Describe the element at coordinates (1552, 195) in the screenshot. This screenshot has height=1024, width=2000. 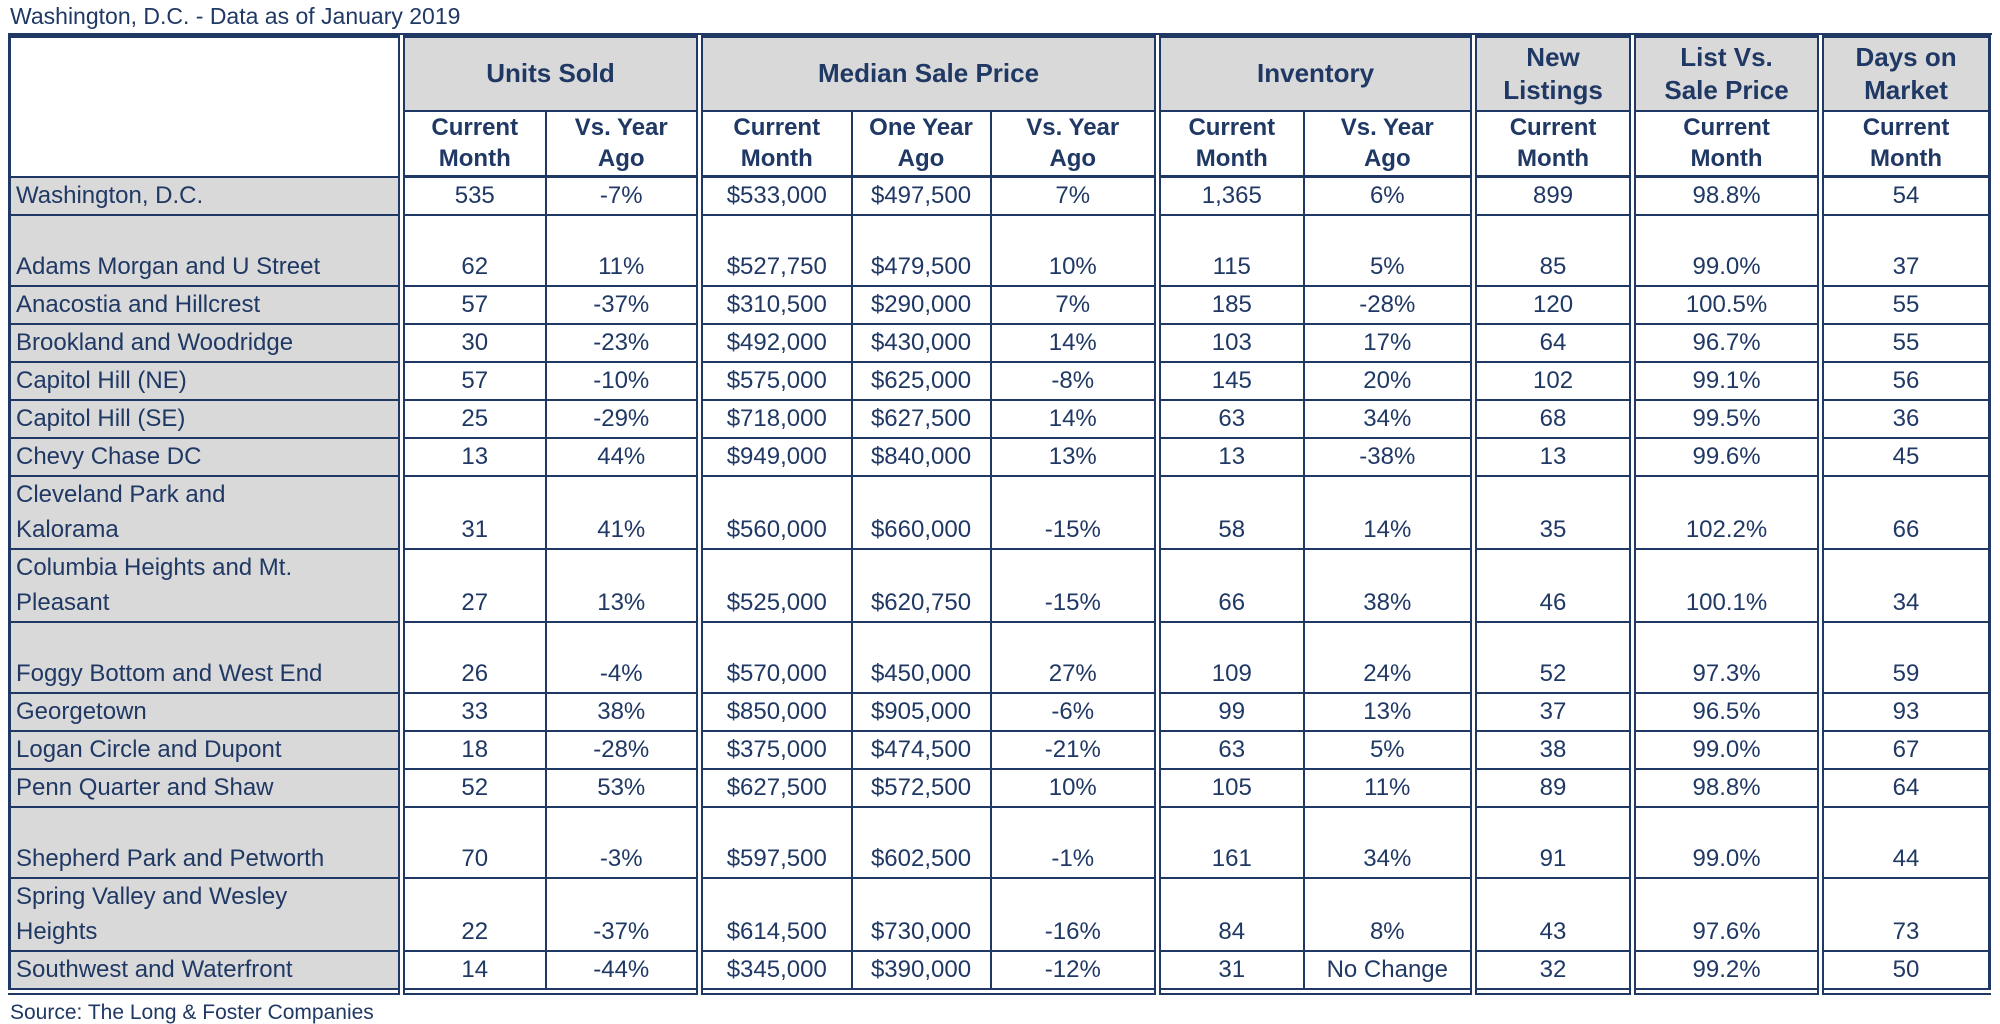
I see `data-cell: 899` at that location.